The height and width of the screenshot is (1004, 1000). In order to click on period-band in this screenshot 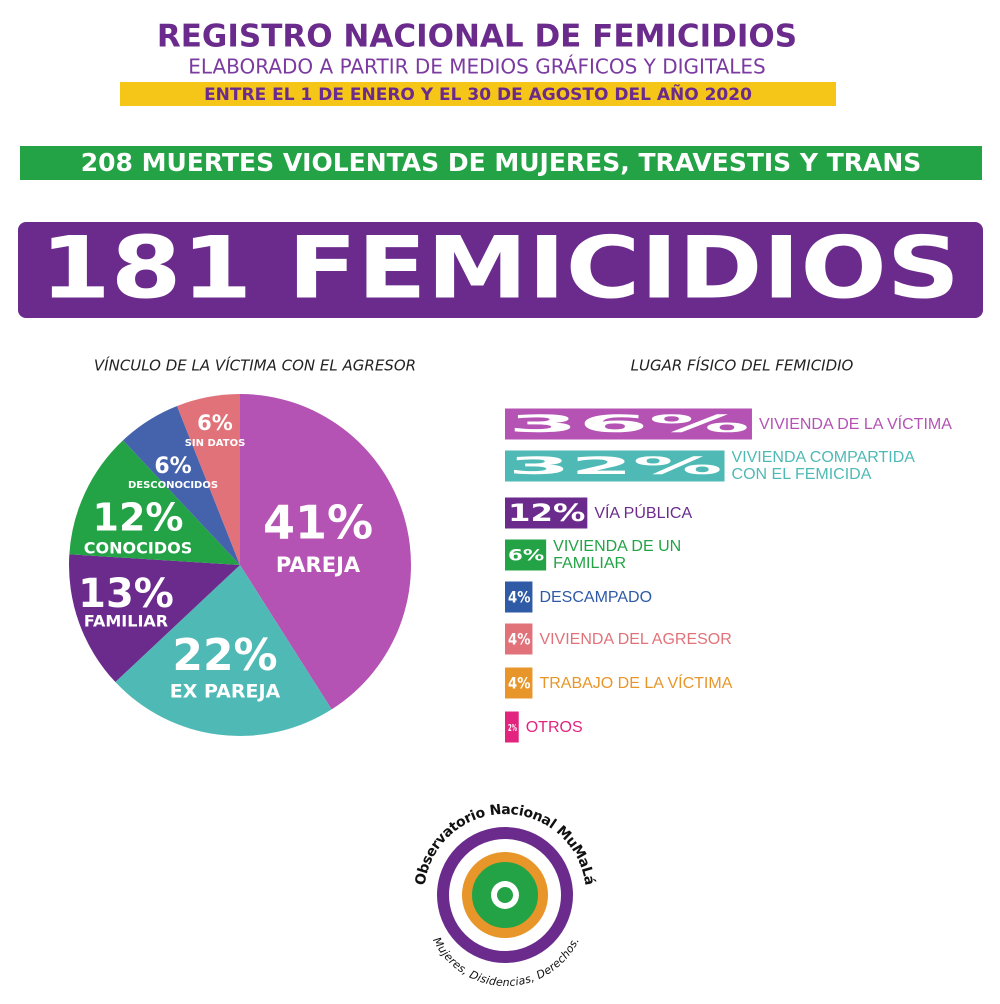, I will do `click(478, 94)`.